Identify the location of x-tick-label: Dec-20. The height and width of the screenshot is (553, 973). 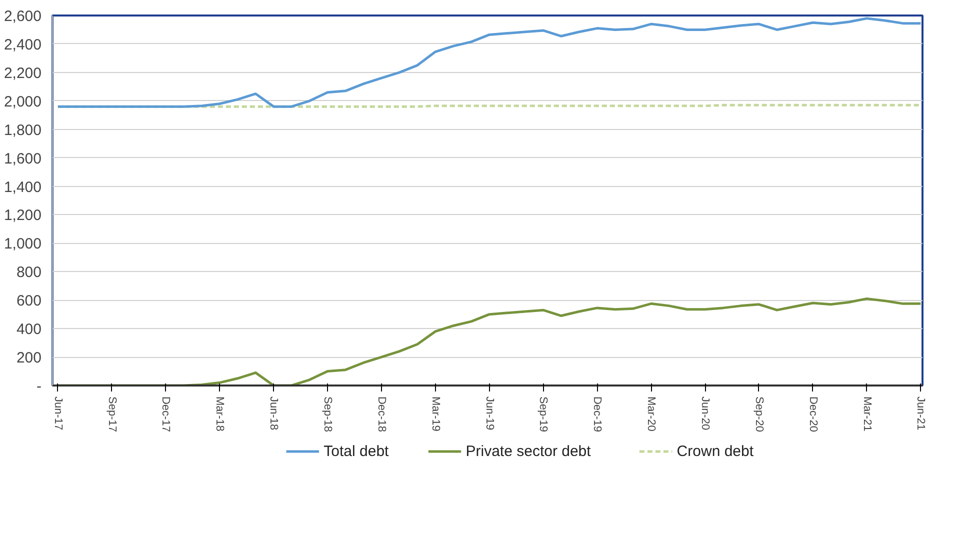
(812, 414).